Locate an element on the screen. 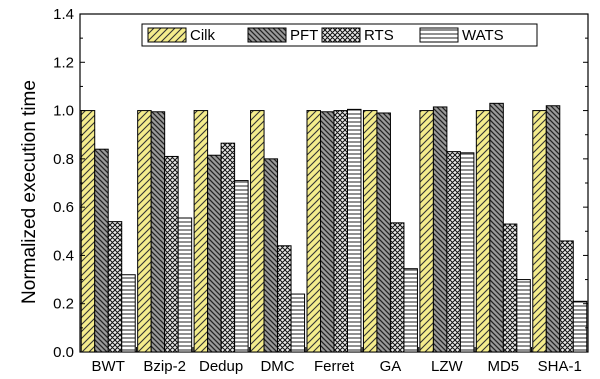  bar-cilk-dmc is located at coordinates (257, 231).